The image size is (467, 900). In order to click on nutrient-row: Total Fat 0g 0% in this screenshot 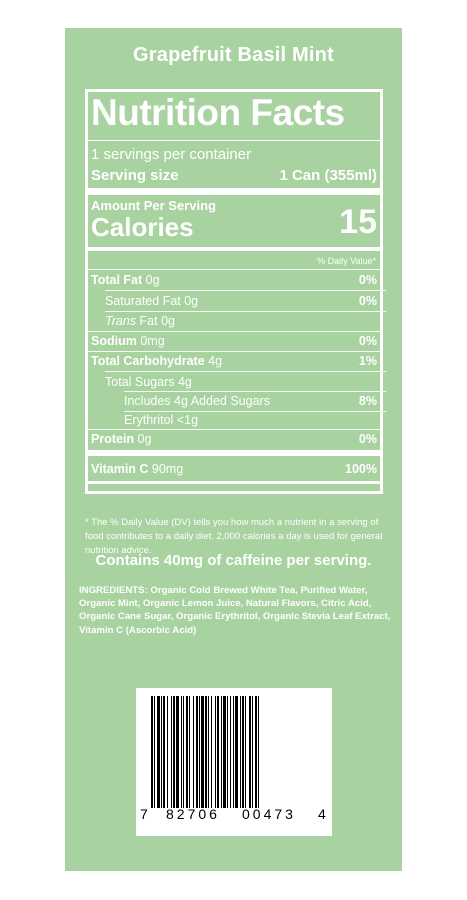, I will do `click(234, 280)`.